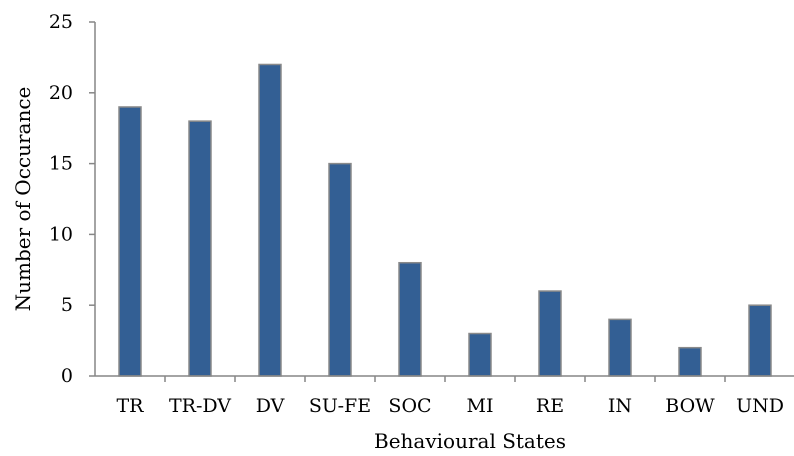 The height and width of the screenshot is (456, 794). Describe the element at coordinates (690, 406) in the screenshot. I see `x-tick-label-bow: BOW` at that location.